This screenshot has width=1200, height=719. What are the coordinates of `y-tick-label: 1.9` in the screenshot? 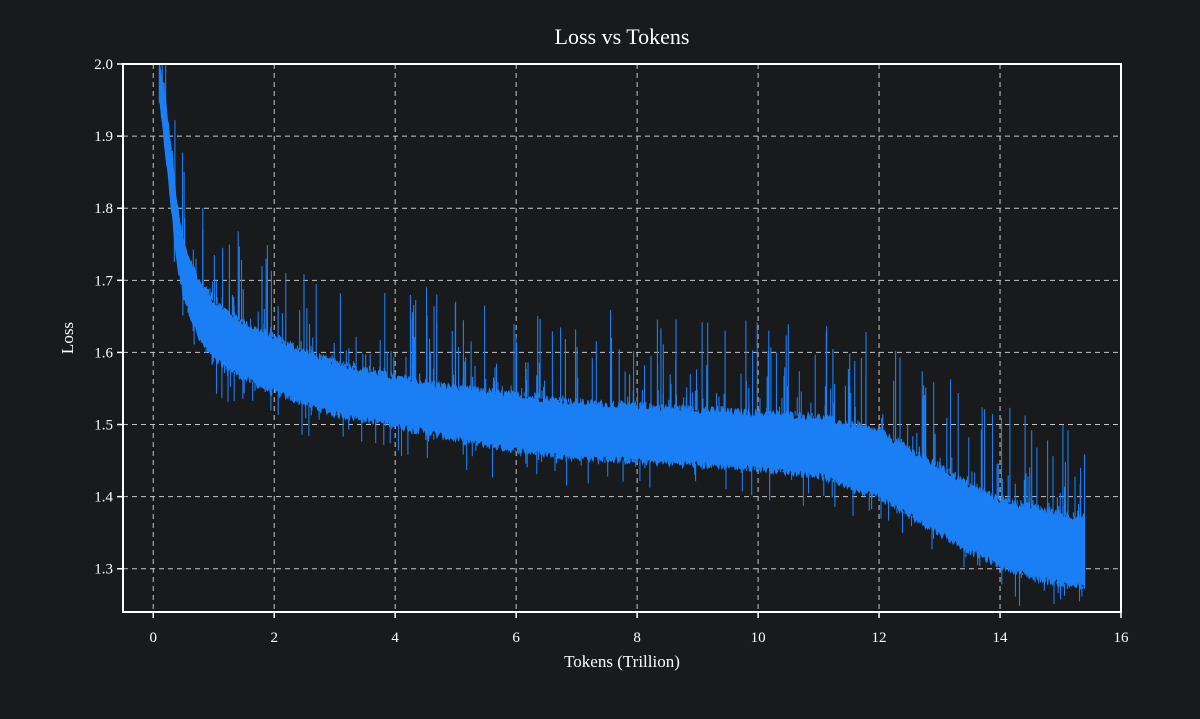 It's located at (103, 137).